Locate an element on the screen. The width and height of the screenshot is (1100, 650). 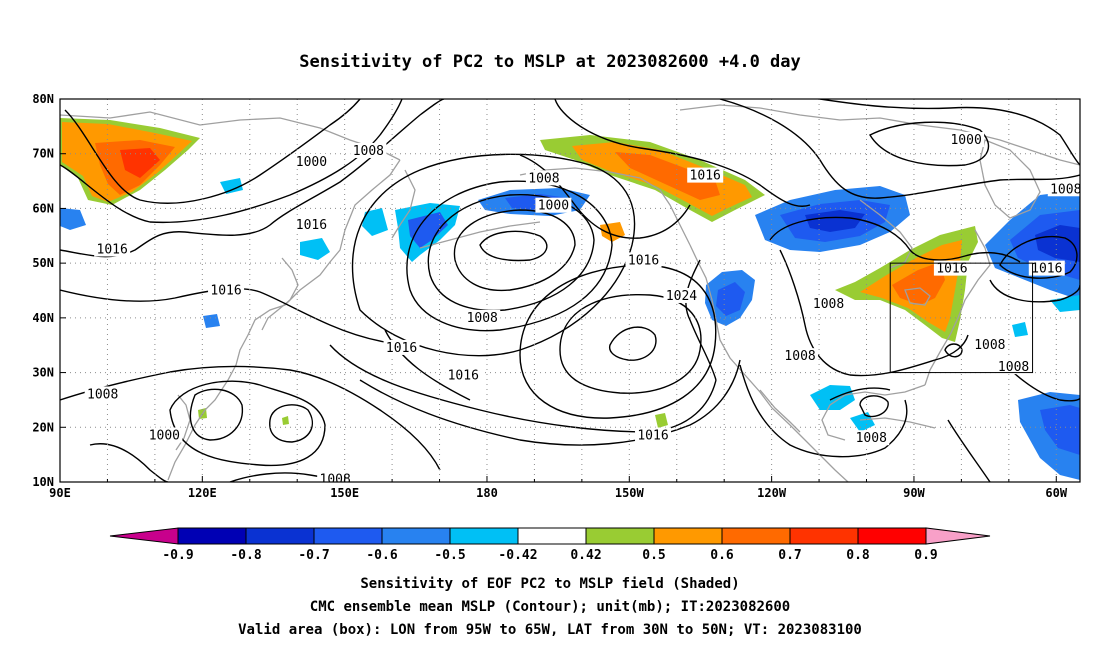
lat-tick-label: 70N is located at coordinates (43, 154).